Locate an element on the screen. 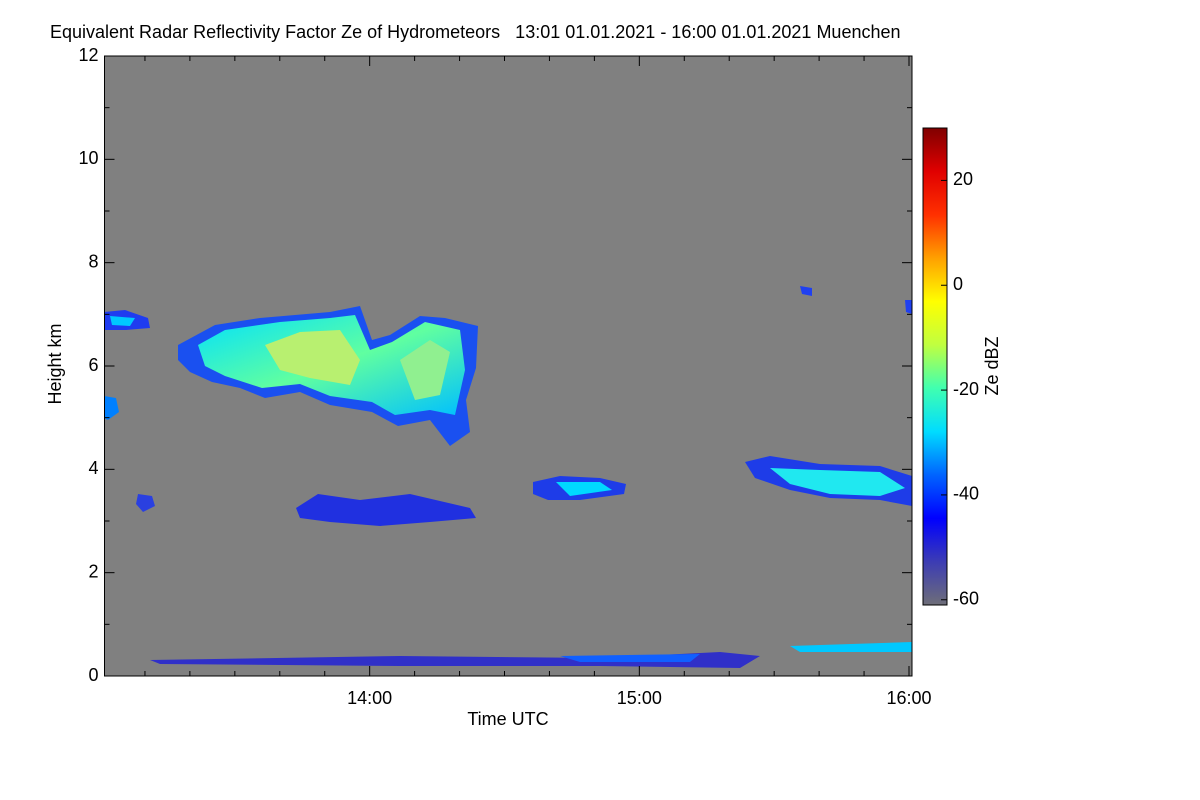  y-tick-label: 4 is located at coordinates (93, 468).